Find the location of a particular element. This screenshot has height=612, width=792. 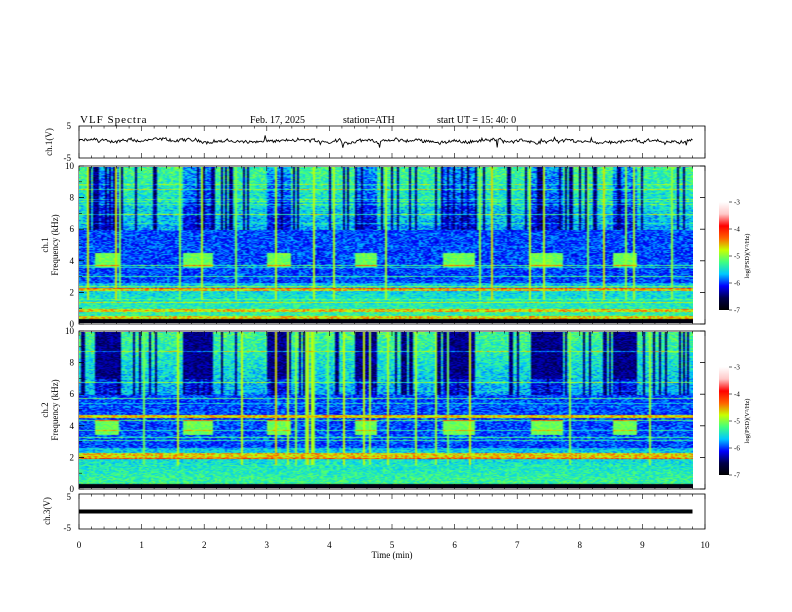

ch1-colorbar-tick-label: -7 is located at coordinates (737, 311).